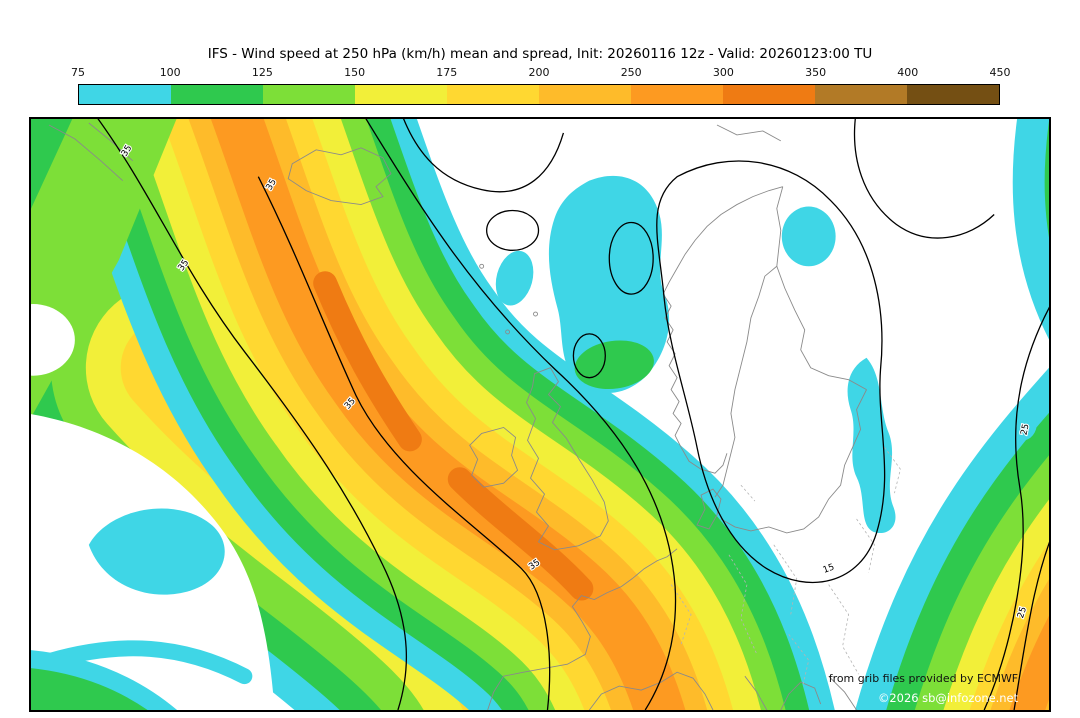  Describe the element at coordinates (631, 72) in the screenshot. I see `colorbar-tick-label: 250` at that location.